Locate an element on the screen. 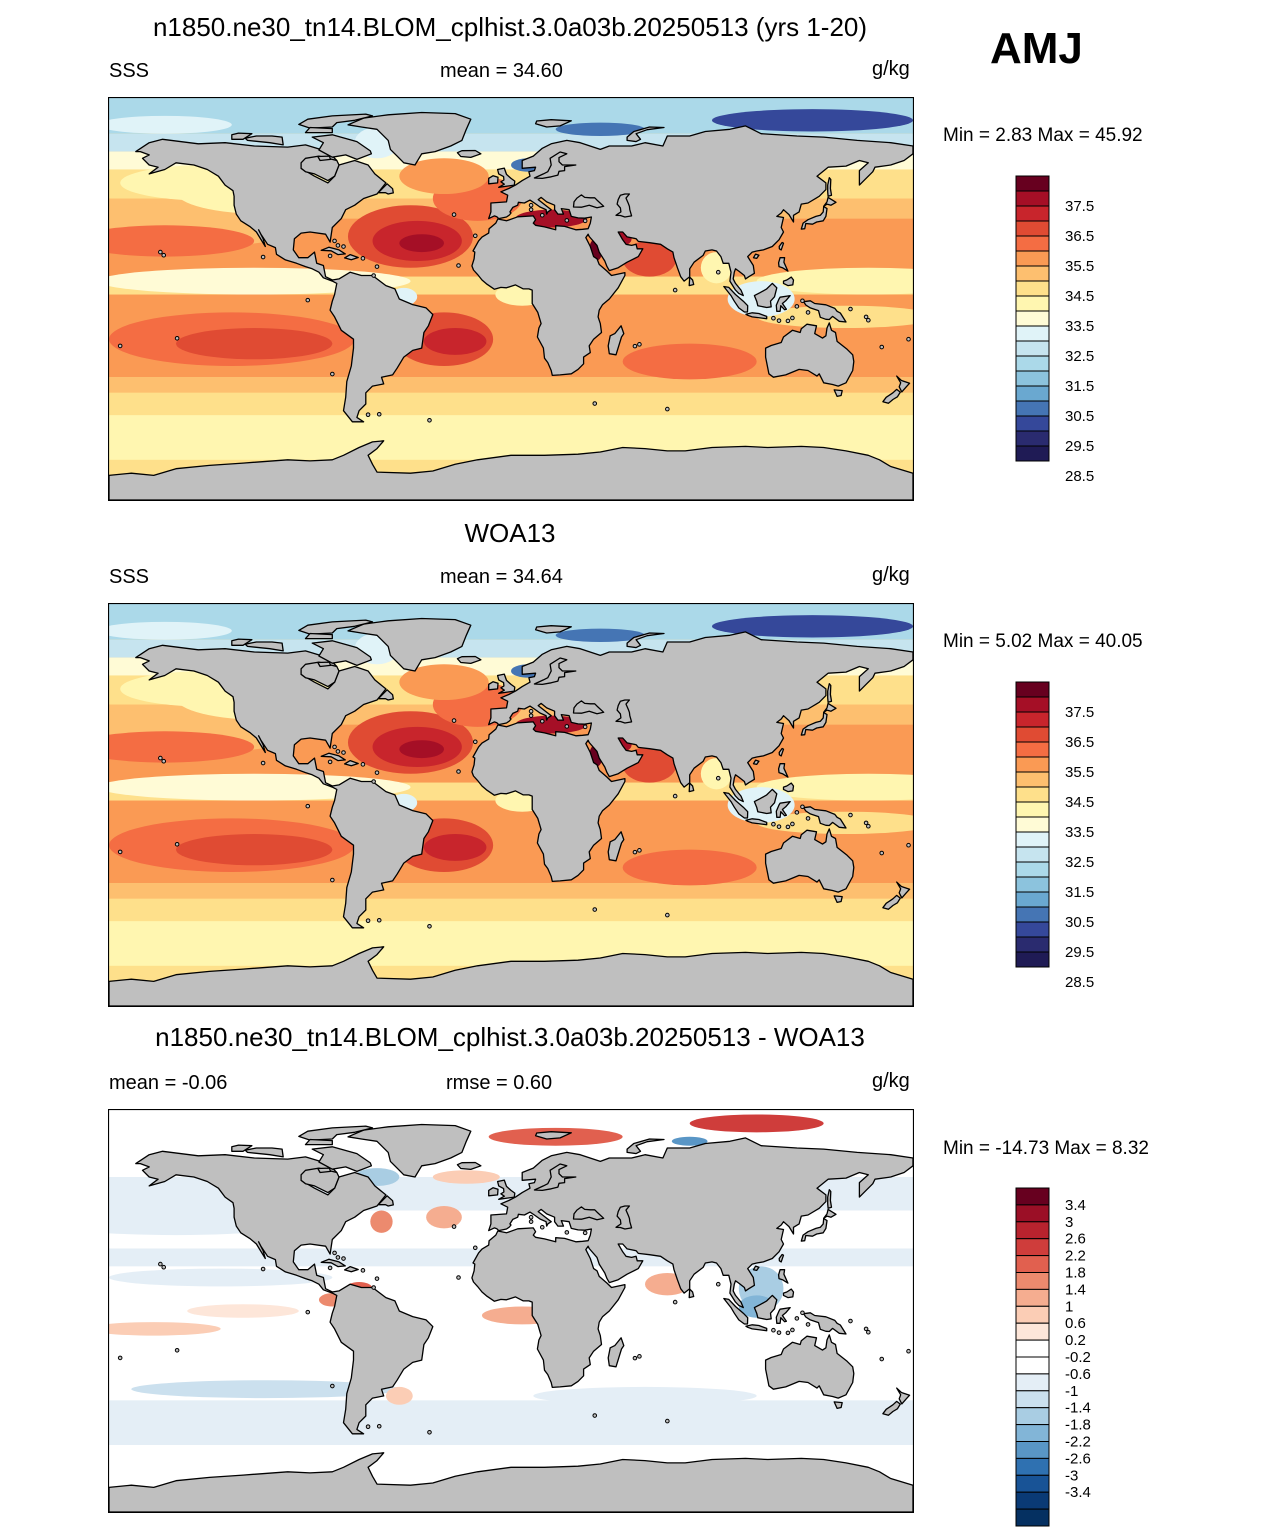 This screenshot has height=1527, width=1285. colorbar-tick-label: 0.2 is located at coordinates (1075, 1340).